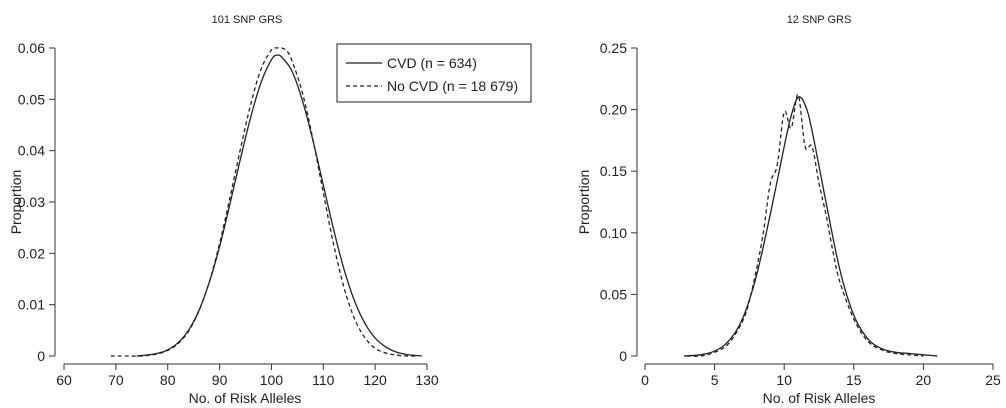  I want to click on x-tick-label: 20, so click(924, 380).